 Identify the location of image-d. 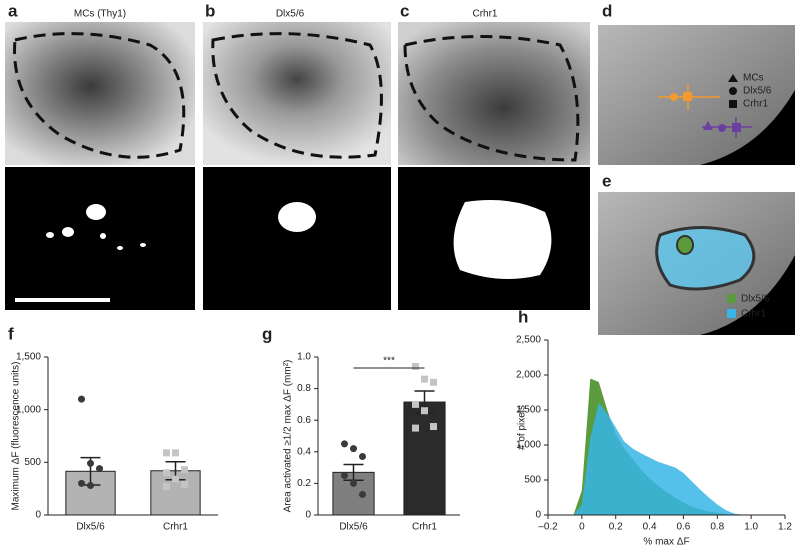
(696, 95).